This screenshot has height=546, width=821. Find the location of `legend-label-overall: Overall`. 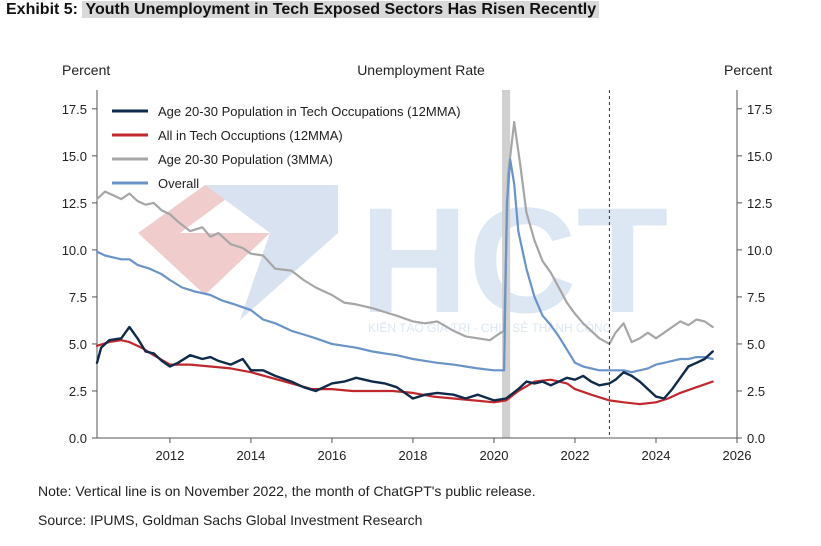

legend-label-overall: Overall is located at coordinates (178, 183).